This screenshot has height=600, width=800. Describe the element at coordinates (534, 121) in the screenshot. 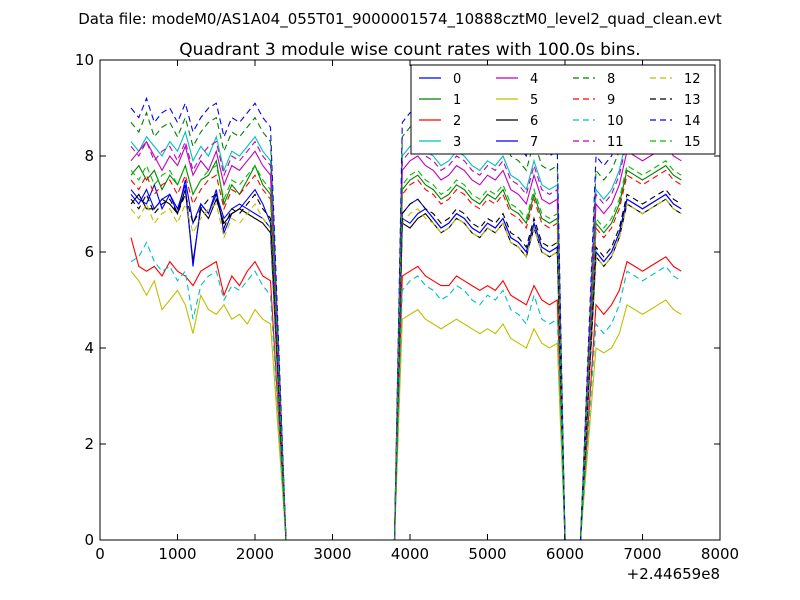

I see `legend-label-6: 6` at that location.